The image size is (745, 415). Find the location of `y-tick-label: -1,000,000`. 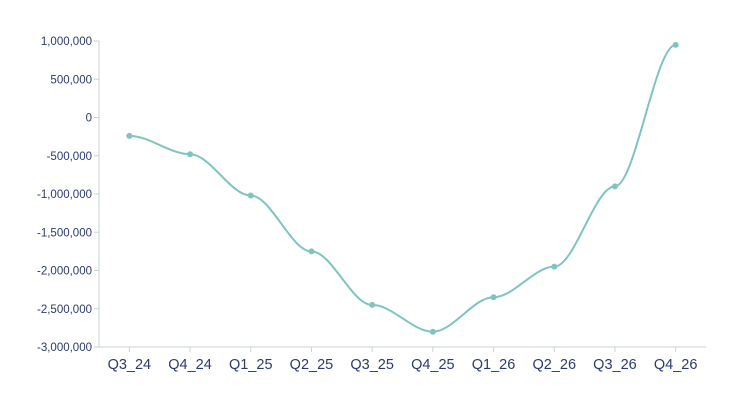

y-tick-label: -1,000,000 is located at coordinates (64, 195).